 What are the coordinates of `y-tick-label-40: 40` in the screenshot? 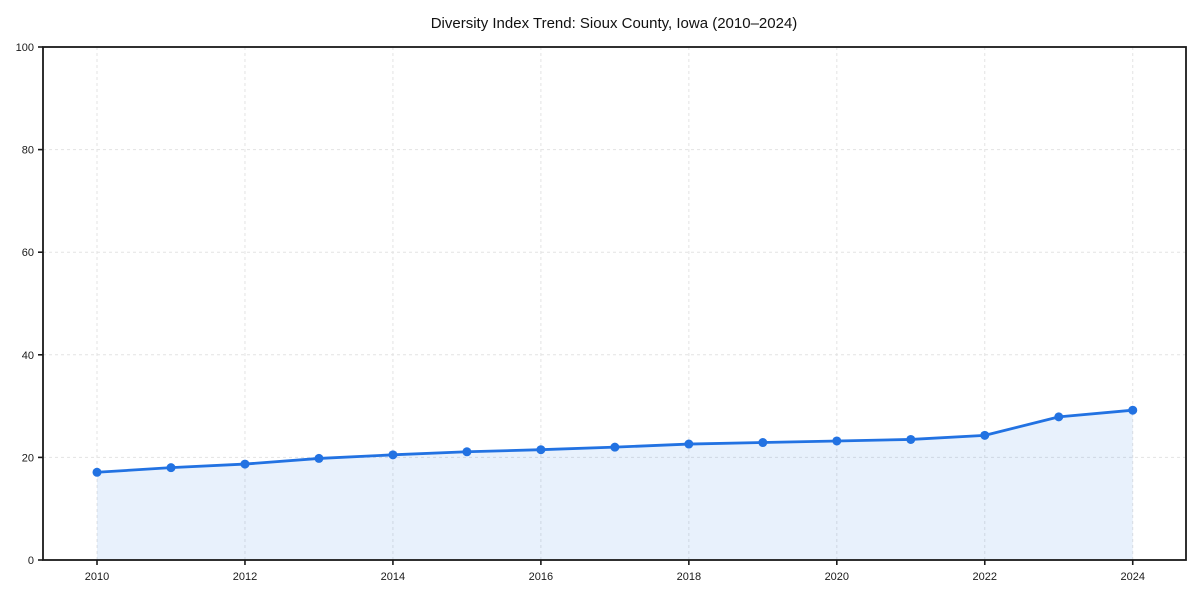 It's located at (28, 356).